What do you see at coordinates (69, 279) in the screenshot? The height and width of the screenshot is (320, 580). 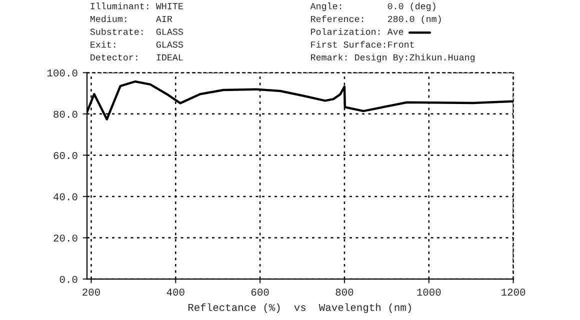 I see `y-tick-label: 0.0` at bounding box center [69, 279].